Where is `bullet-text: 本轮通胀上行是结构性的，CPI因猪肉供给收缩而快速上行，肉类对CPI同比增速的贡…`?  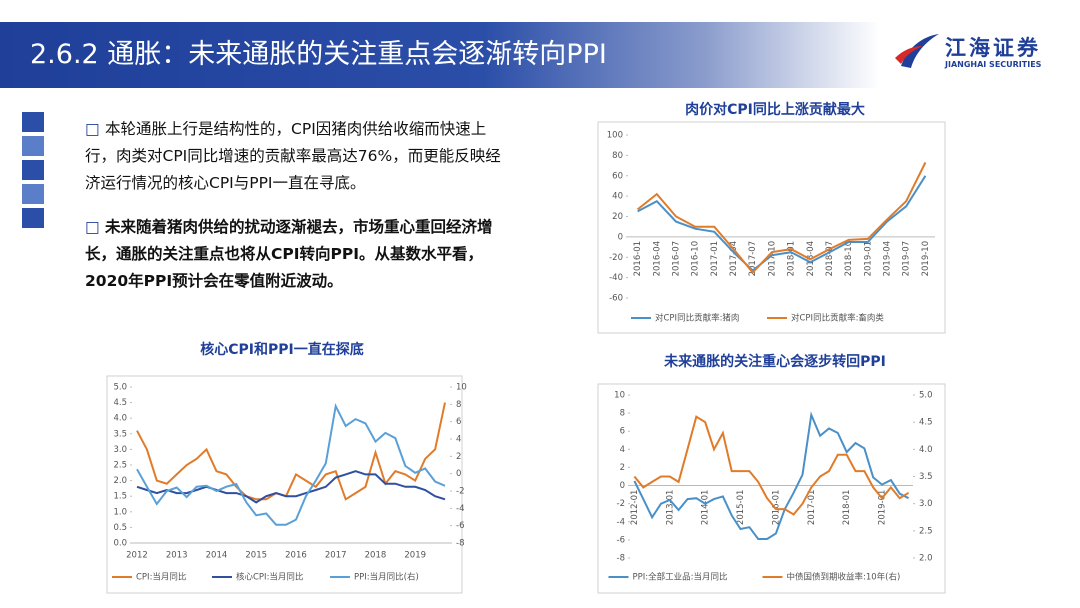 bullet-text: 本轮通胀上行是结构性的，CPI因猪肉供给收缩而快速上行，肉类对CPI同比增速的贡… is located at coordinates (300, 156).